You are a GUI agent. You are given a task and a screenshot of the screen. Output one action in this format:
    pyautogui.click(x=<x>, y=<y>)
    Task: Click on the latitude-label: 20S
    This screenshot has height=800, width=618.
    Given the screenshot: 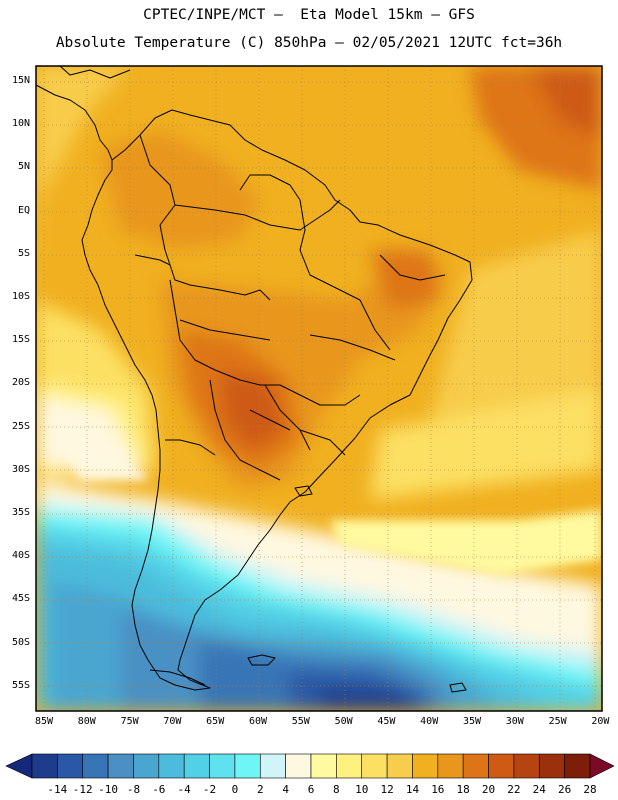 What is the action you would take?
    pyautogui.click(x=20, y=383)
    